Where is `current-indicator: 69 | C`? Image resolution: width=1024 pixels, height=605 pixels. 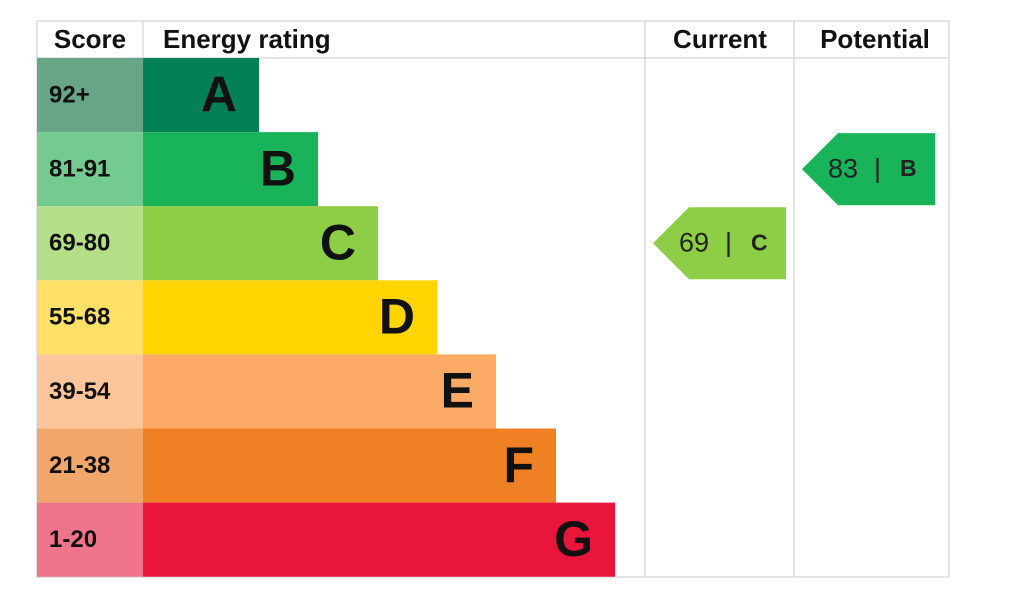 current-indicator: 69 | C is located at coordinates (719, 243).